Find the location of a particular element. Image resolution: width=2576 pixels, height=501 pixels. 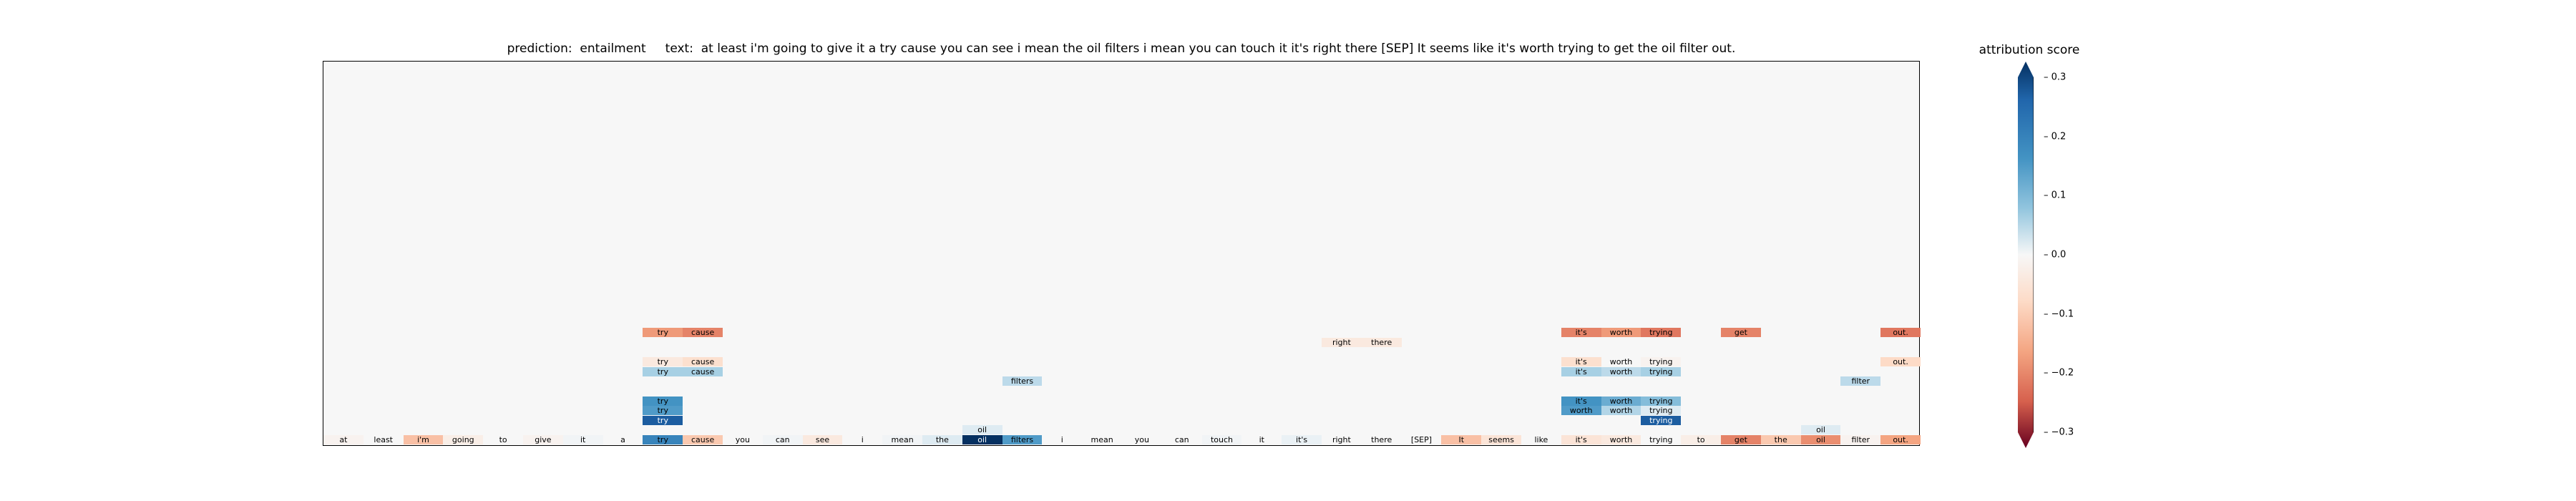

colorbar-tick-label: – 0.2 is located at coordinates (2055, 137).